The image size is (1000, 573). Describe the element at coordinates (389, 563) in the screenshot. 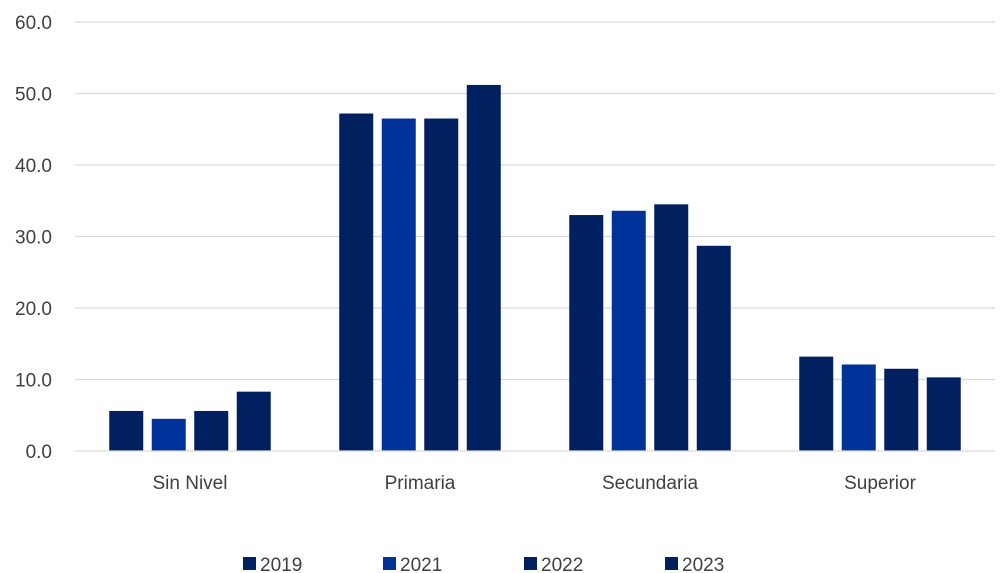

I see `legend-swatch-2021` at that location.